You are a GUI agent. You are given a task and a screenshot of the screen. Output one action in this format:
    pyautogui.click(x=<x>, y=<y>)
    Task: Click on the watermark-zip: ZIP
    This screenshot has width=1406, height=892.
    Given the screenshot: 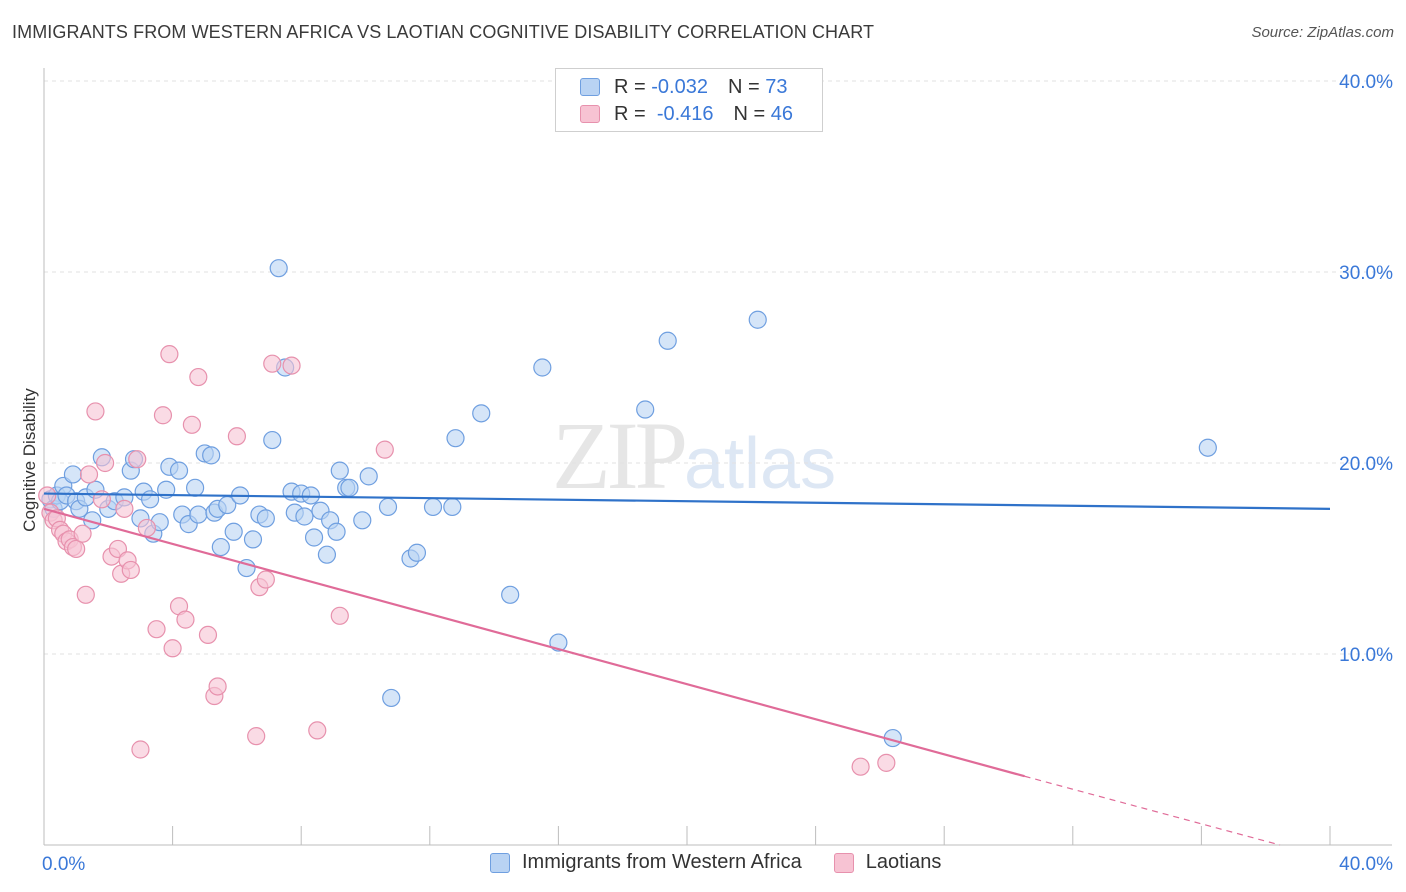 What is the action you would take?
    pyautogui.click(x=620, y=455)
    